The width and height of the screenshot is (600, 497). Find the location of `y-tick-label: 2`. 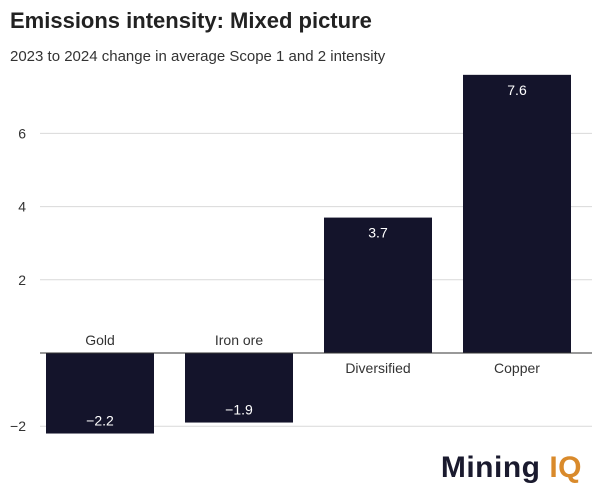

y-tick-label: 2 is located at coordinates (22, 280).